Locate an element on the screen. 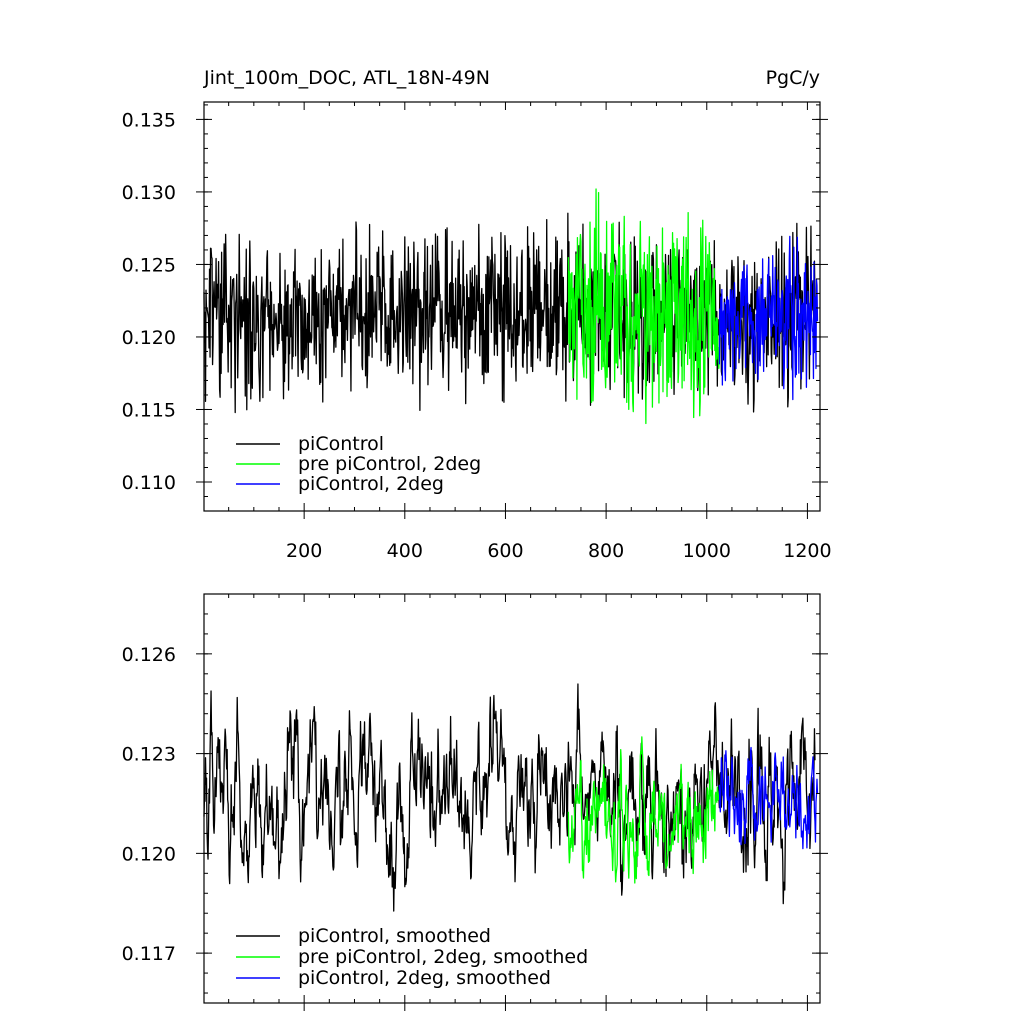  x-tick-label: 1200 is located at coordinates (807, 551).